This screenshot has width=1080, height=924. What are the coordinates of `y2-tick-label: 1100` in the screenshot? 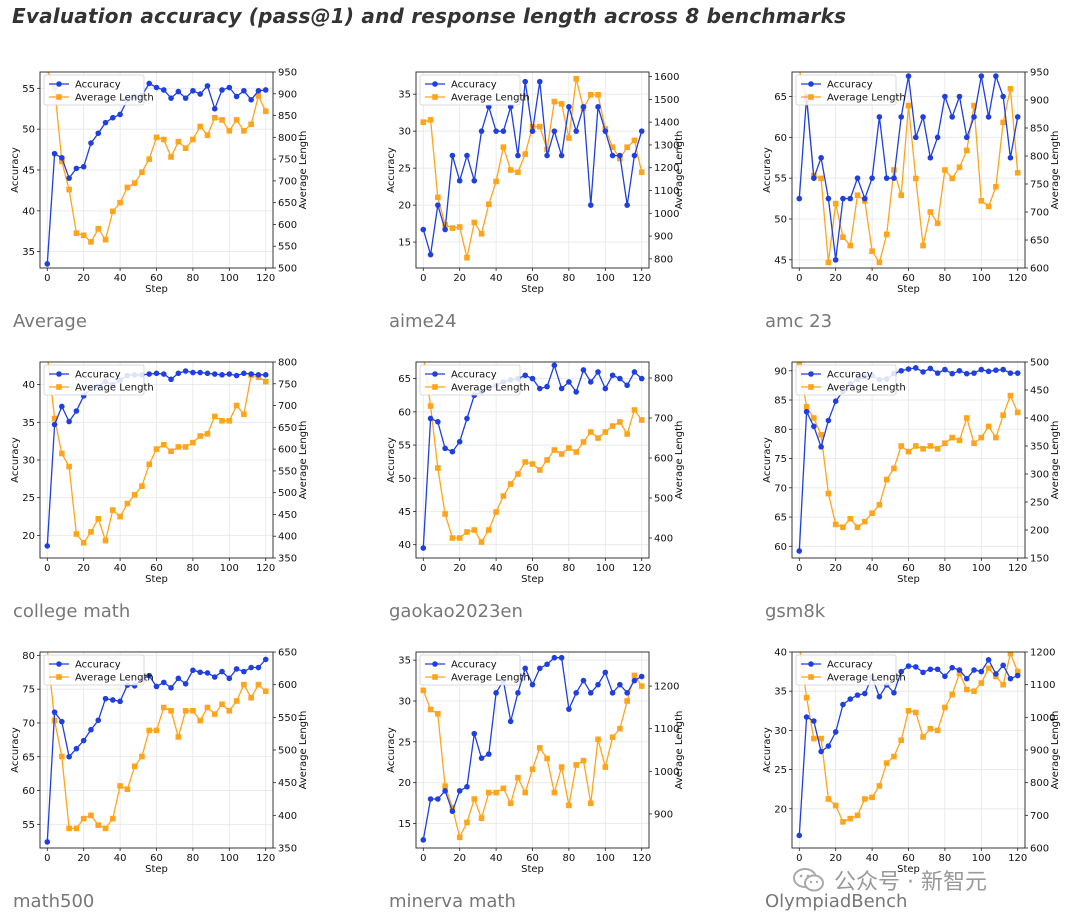 It's located at (1042, 685).